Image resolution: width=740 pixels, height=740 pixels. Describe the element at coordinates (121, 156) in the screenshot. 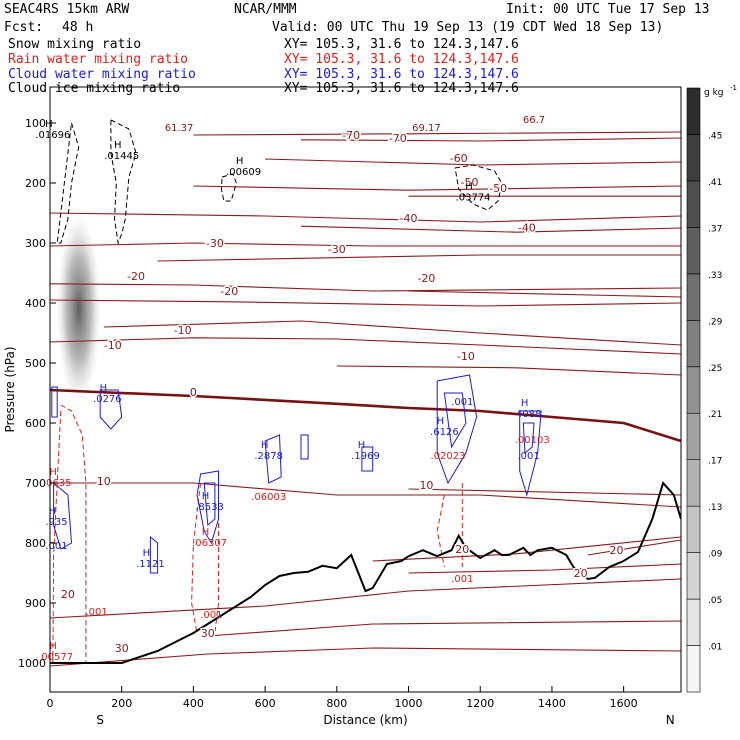

I see `max-value-label: .01445` at that location.